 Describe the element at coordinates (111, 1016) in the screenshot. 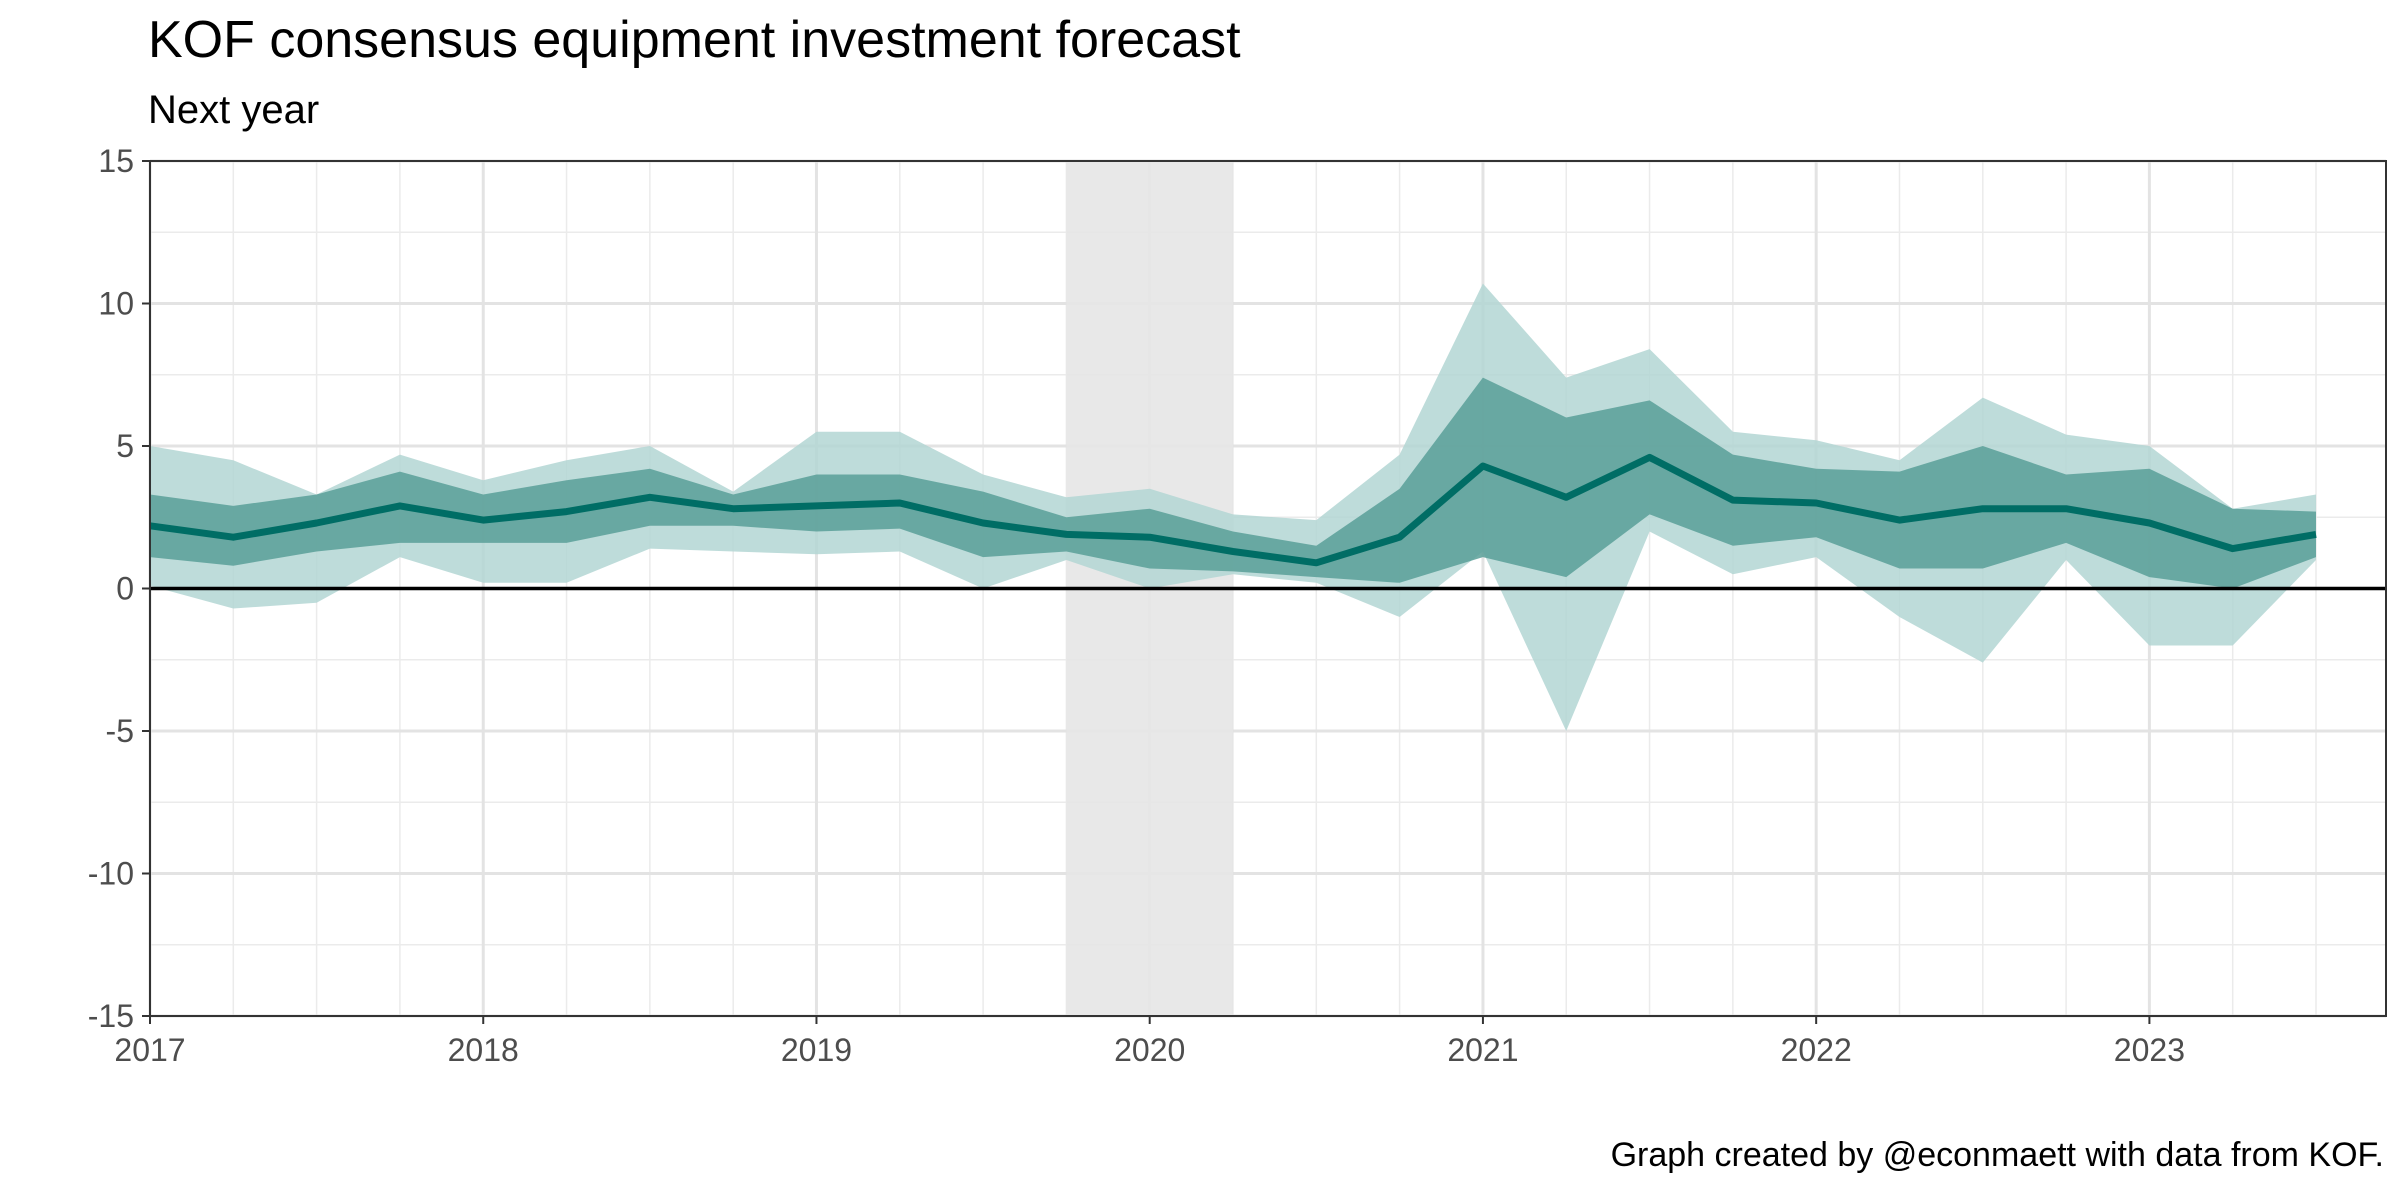

I see `y-tick-label: -15` at that location.